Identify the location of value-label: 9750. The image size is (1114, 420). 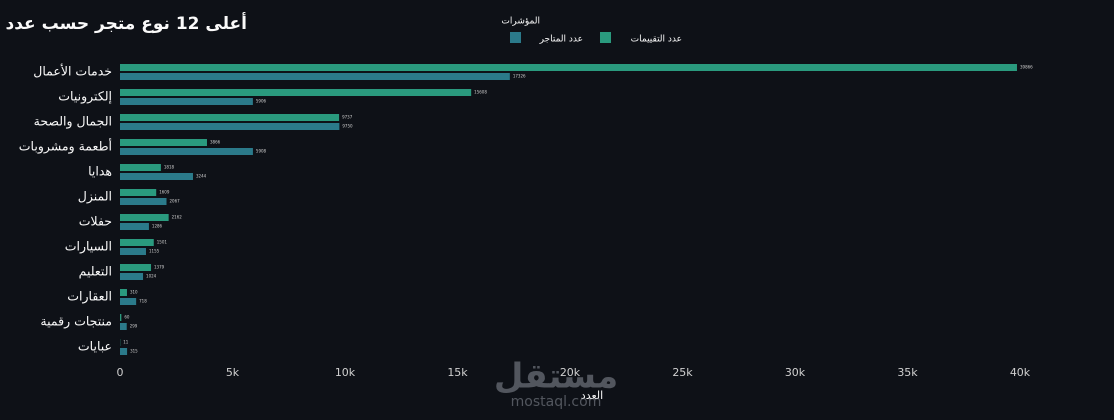
(347, 126).